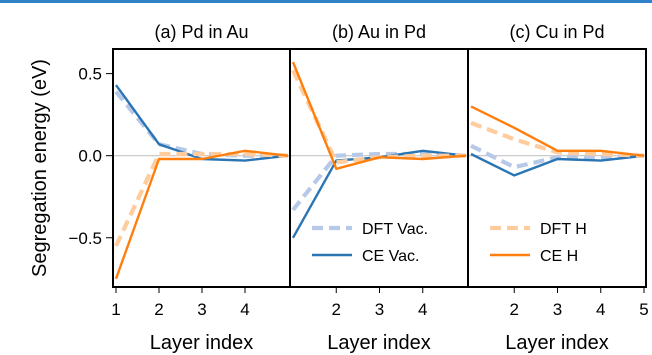  I want to click on y-tick-label: 0.0, so click(90, 156).